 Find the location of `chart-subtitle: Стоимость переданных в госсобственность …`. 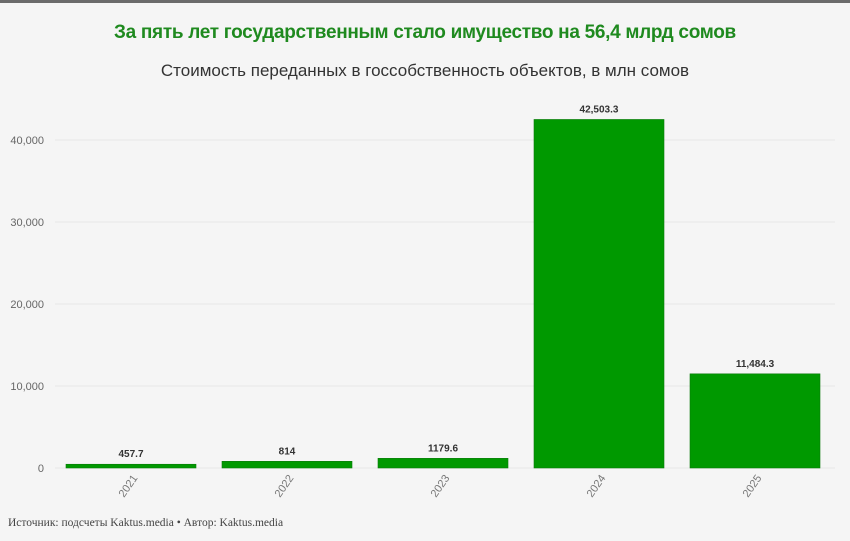

chart-subtitle: Стоимость переданных в госсобственность … is located at coordinates (425, 70).